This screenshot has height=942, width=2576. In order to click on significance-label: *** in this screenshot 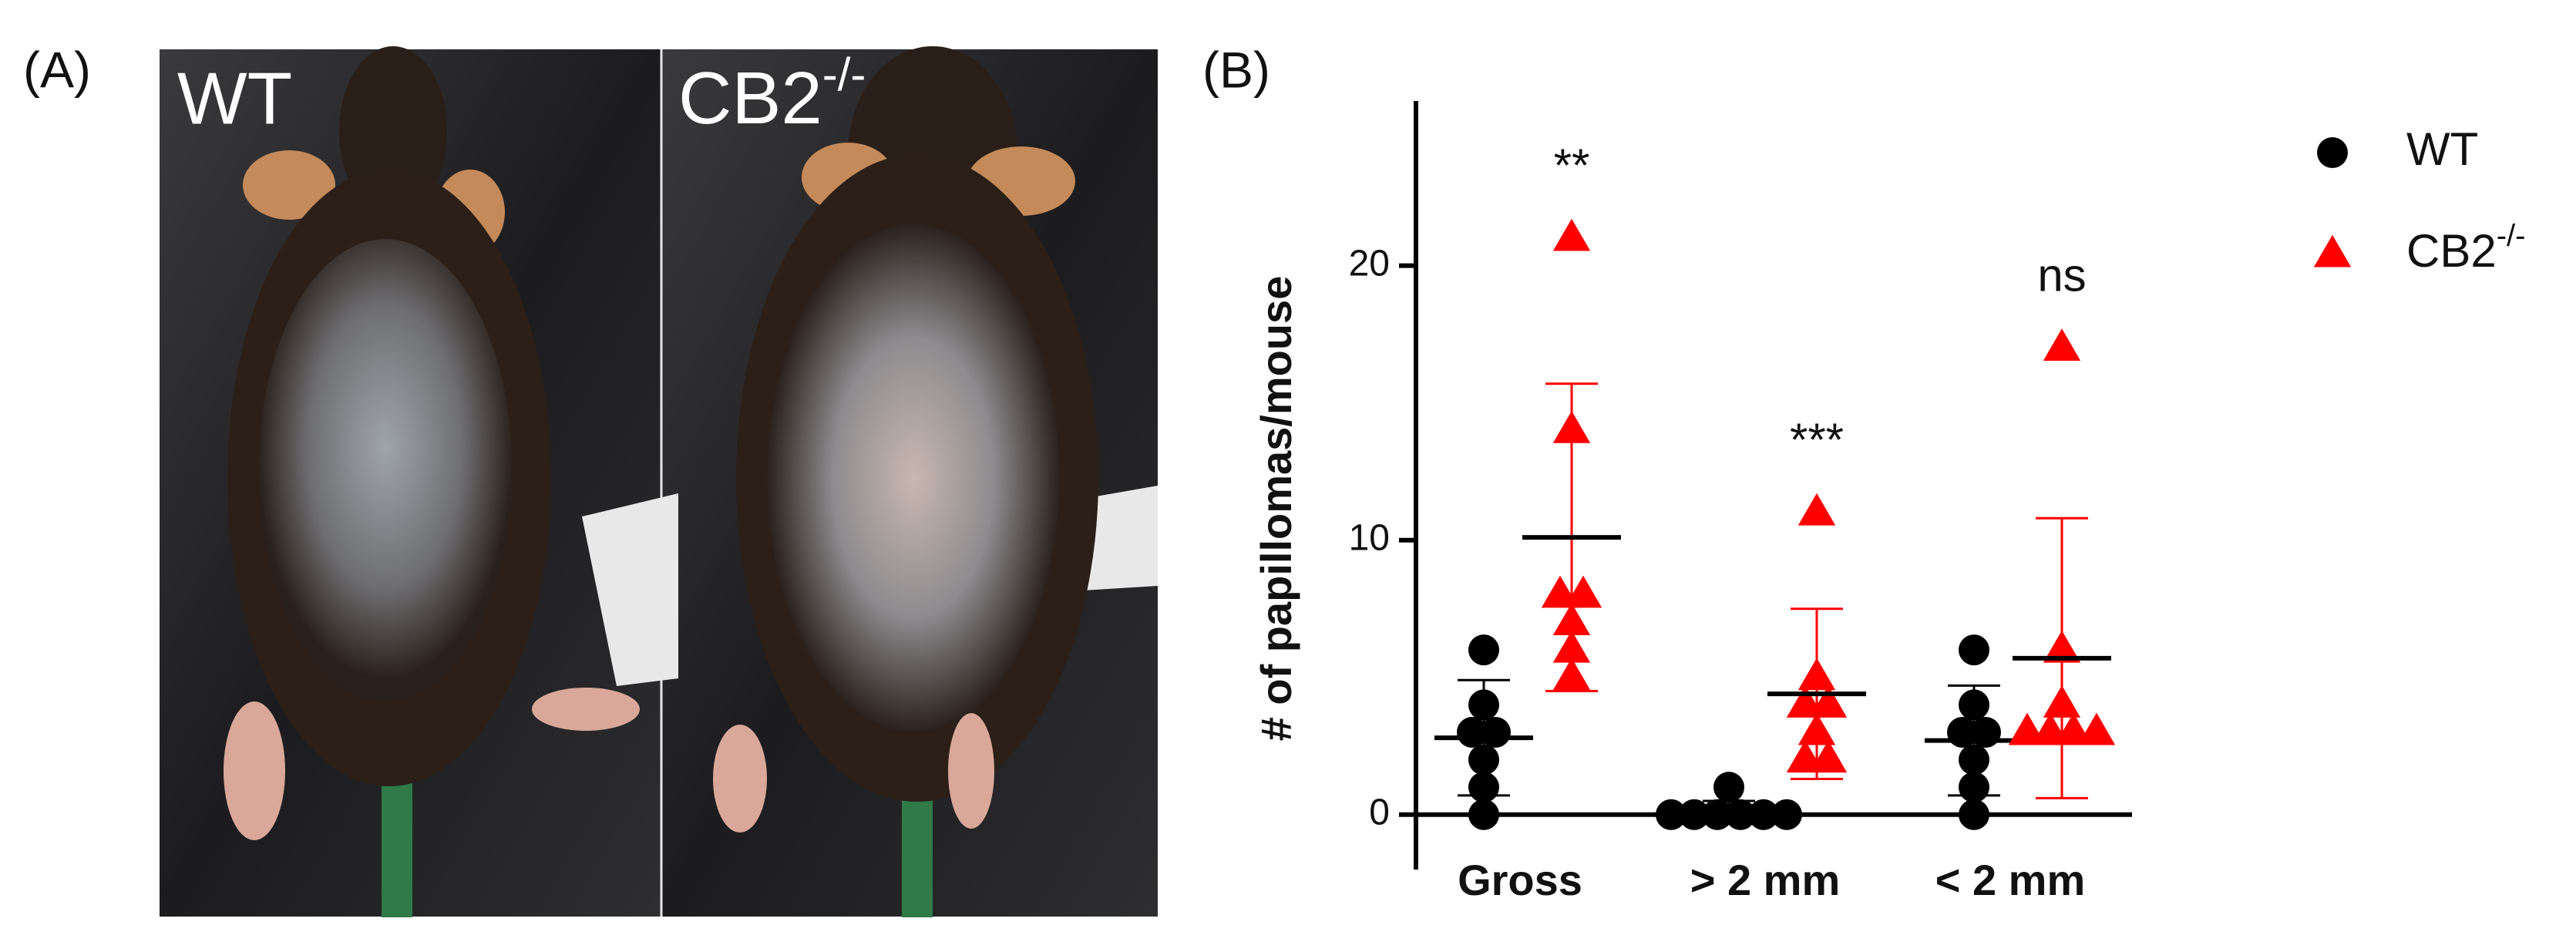, I will do `click(1817, 440)`.